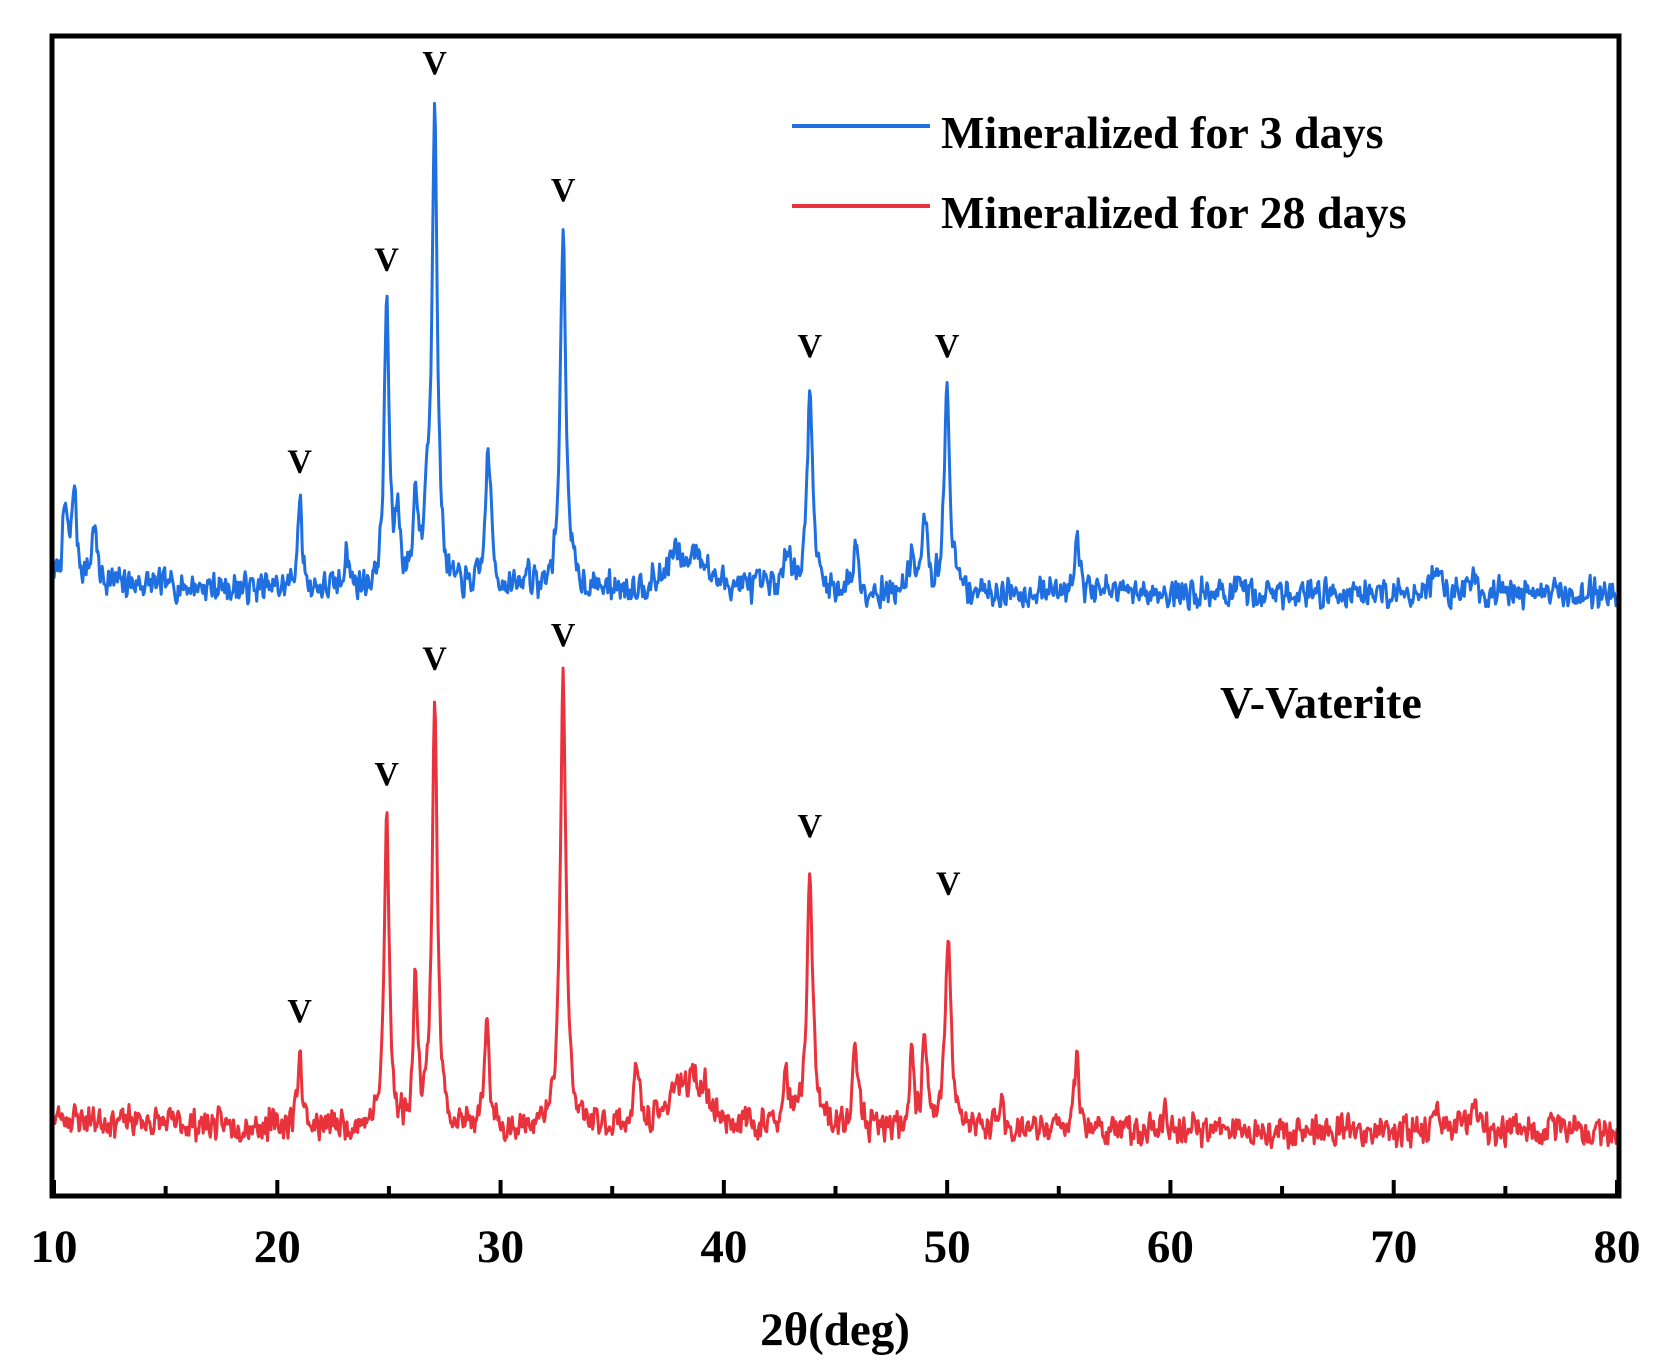 The width and height of the screenshot is (1665, 1367). What do you see at coordinates (1162, 132) in the screenshot?
I see `legend-label-3-days: Mineralized for 3 days` at bounding box center [1162, 132].